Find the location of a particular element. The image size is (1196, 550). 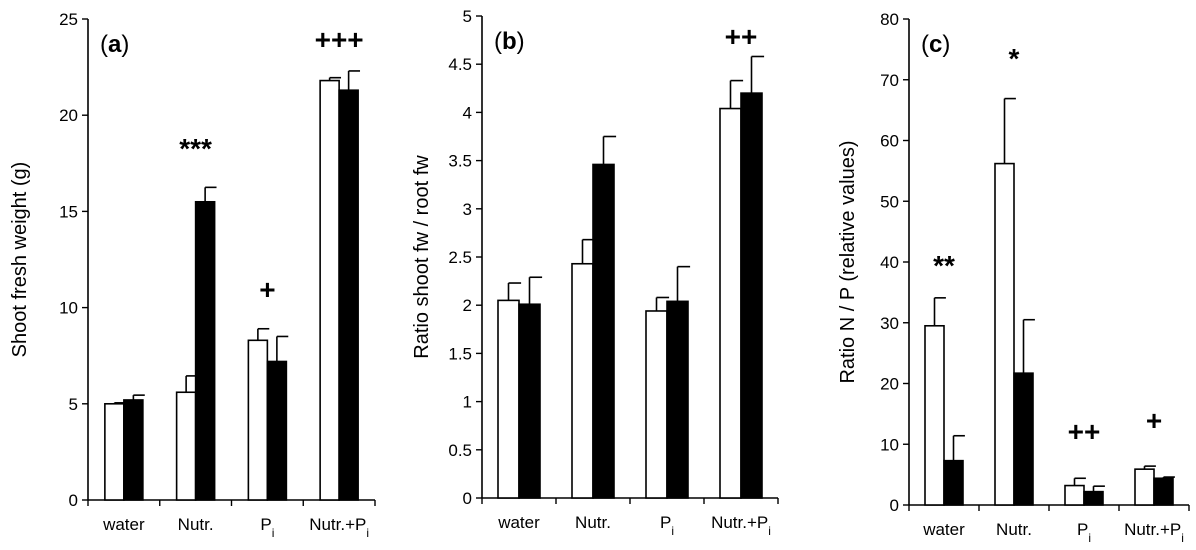

y-tick-label: 1 is located at coordinates (467, 402).